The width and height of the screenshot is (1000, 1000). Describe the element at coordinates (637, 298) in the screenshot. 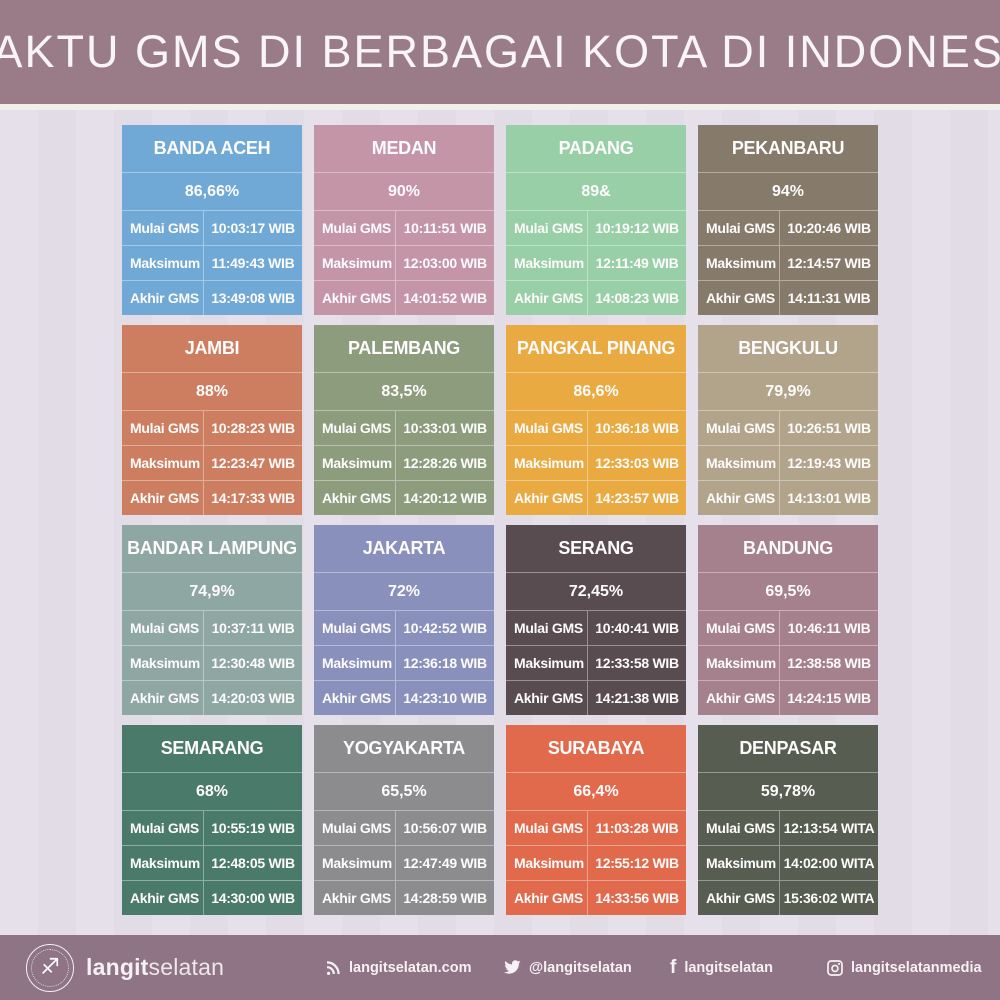

I see `akhir-gms-time: 14:08:23 WIB` at that location.